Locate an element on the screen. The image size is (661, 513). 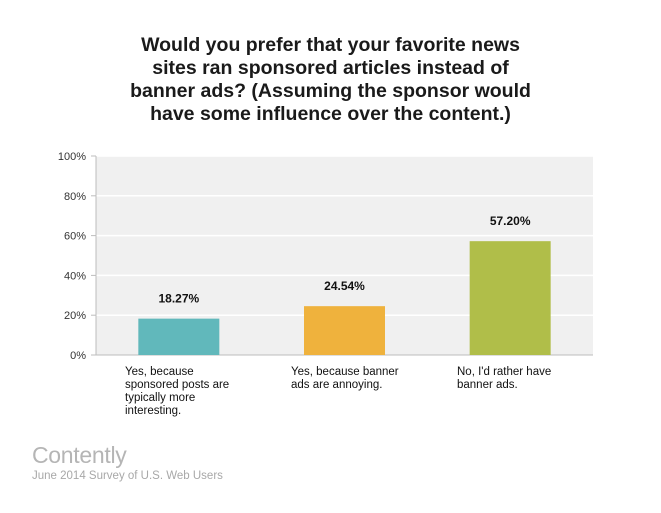
category-label-3: No, I'd rather have banner ads. is located at coordinates (504, 379).